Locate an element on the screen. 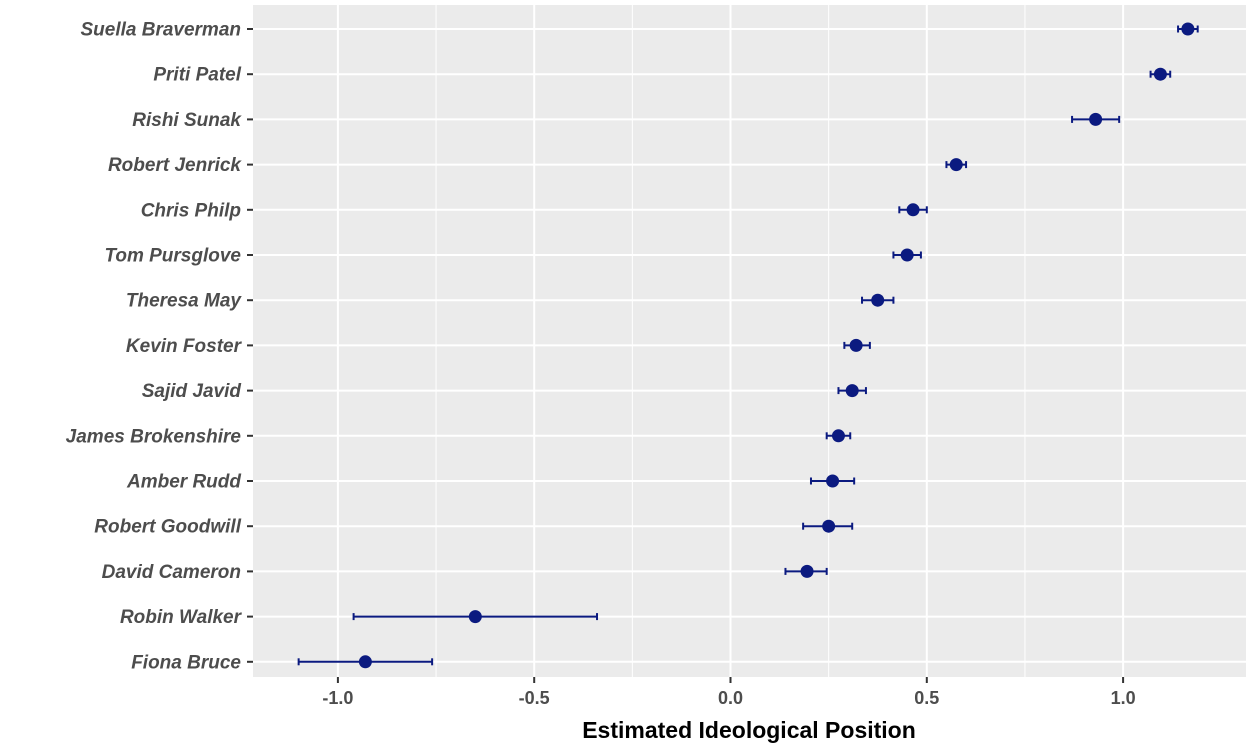  y-tick-label: Chris Philp is located at coordinates (191, 210).